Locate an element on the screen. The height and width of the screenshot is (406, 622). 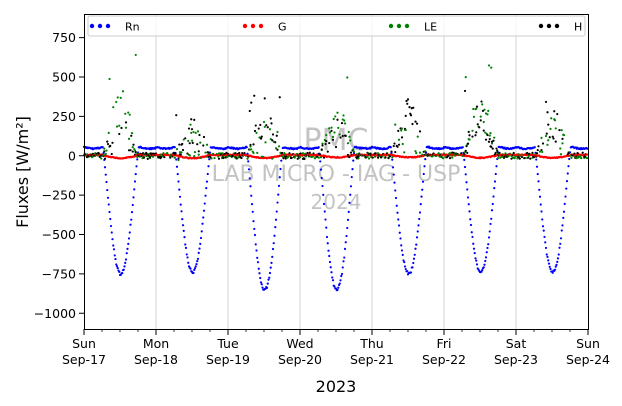
x-tick-label-date: Sep-19 is located at coordinates (228, 359).